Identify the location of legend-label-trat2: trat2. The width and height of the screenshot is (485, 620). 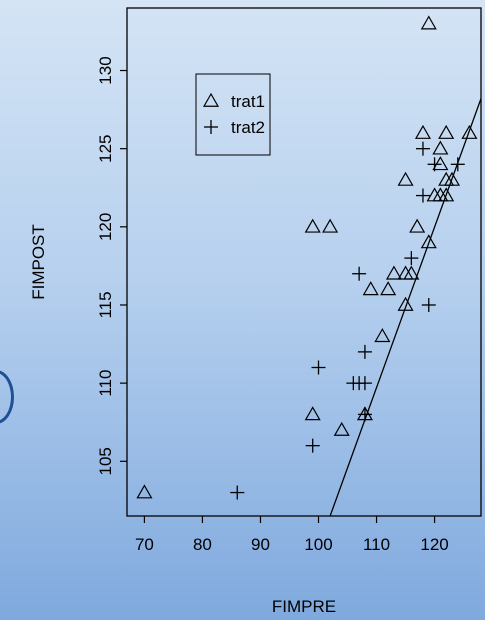
(248, 127).